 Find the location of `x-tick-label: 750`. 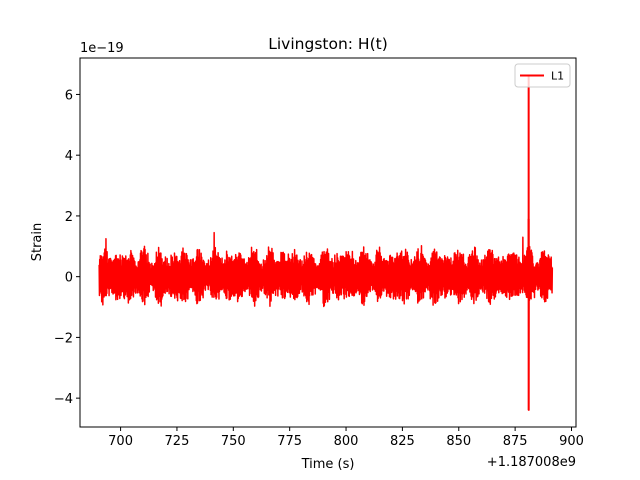

x-tick-label: 750 is located at coordinates (233, 441).